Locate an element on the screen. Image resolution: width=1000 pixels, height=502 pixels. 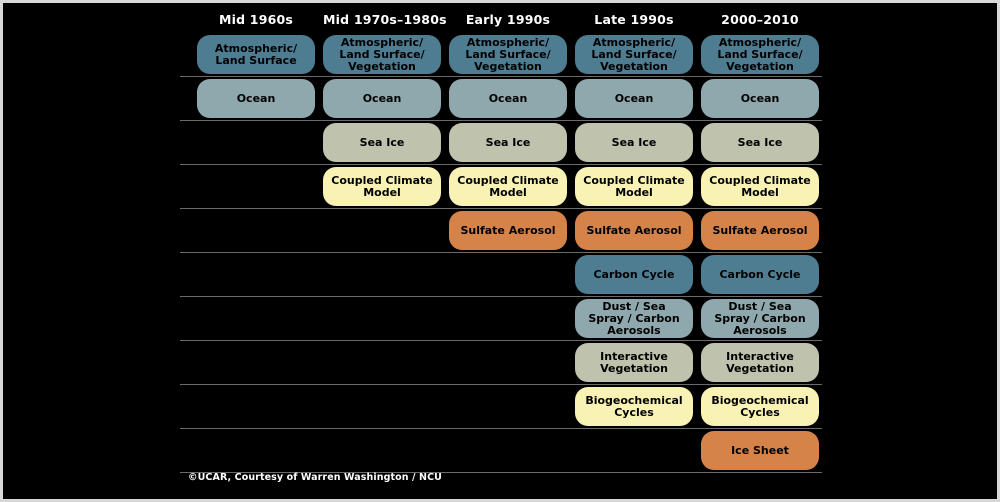
box-coupled-climate-model-col2: Coupled Climate Model is located at coordinates (382, 186).